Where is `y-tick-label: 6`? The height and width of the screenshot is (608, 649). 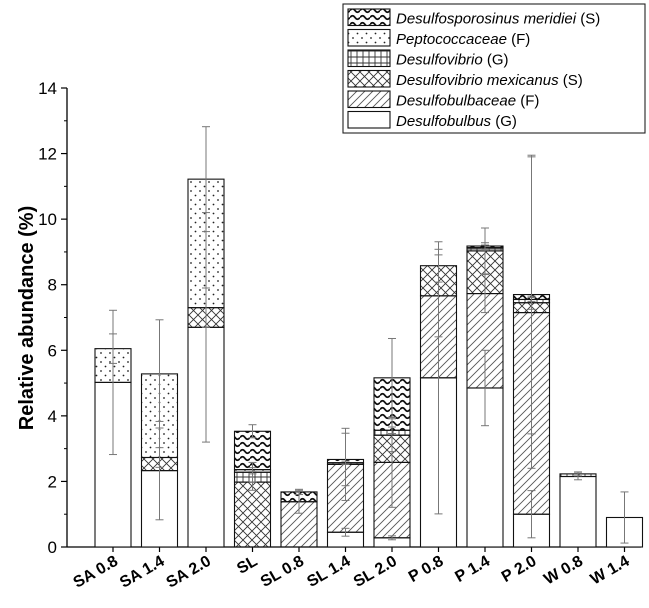
y-tick-label: 6 is located at coordinates (52, 350).